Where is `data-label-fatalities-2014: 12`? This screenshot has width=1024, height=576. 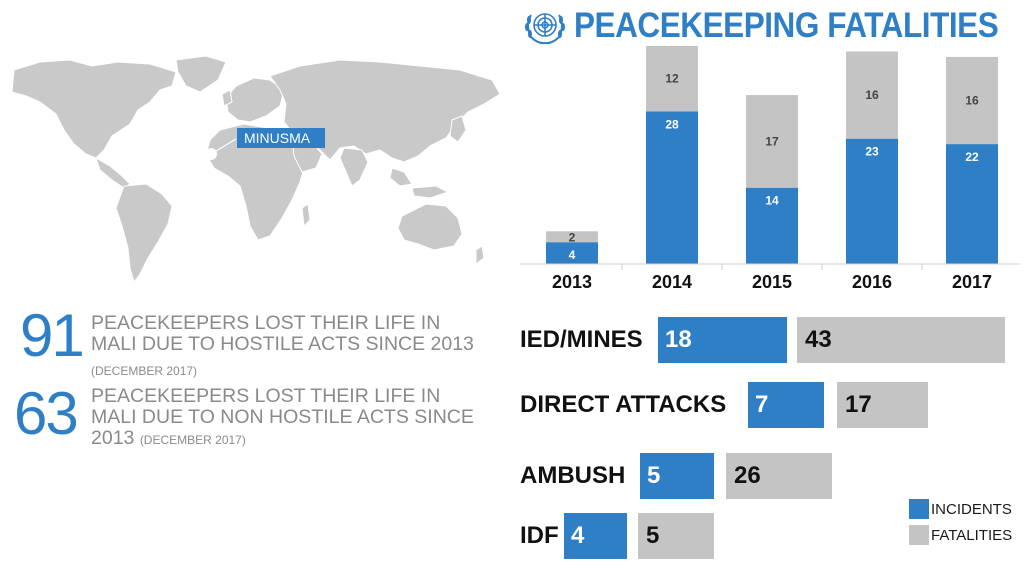
data-label-fatalities-2014: 12 is located at coordinates (672, 79).